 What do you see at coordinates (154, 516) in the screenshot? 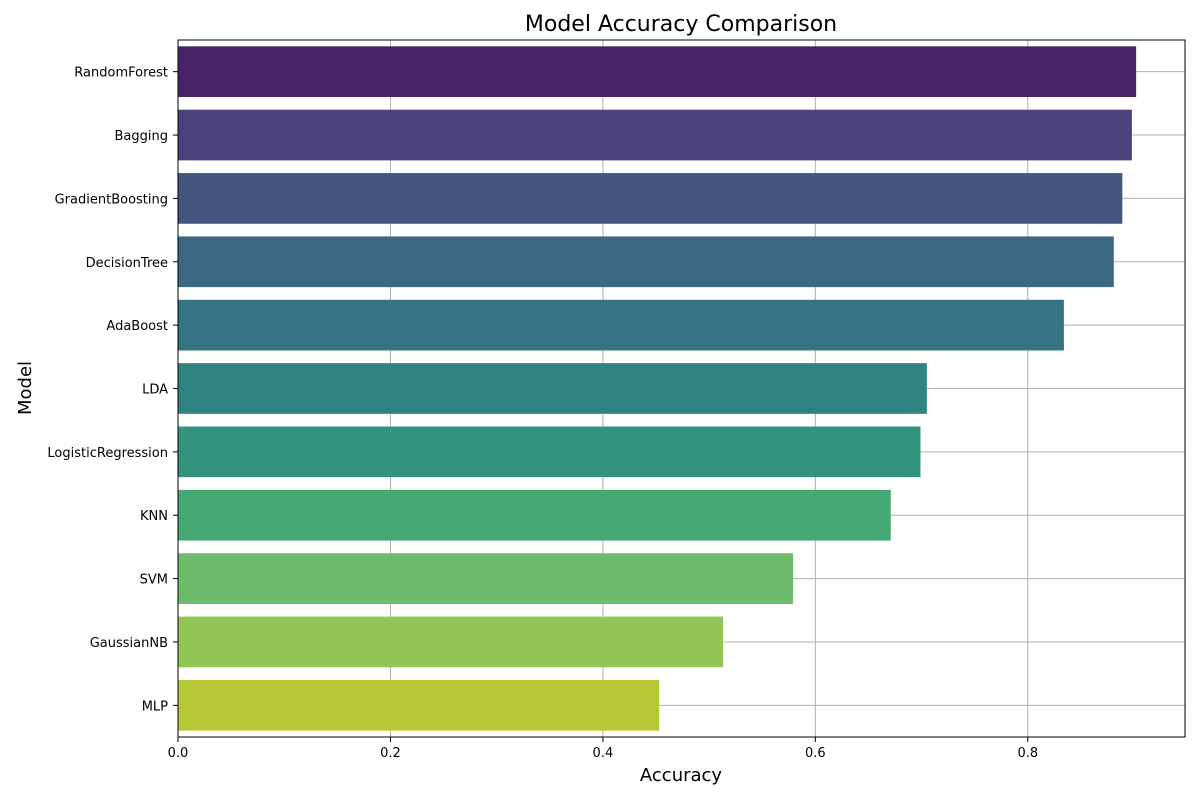
I see `y-tick-label: KNN` at bounding box center [154, 516].